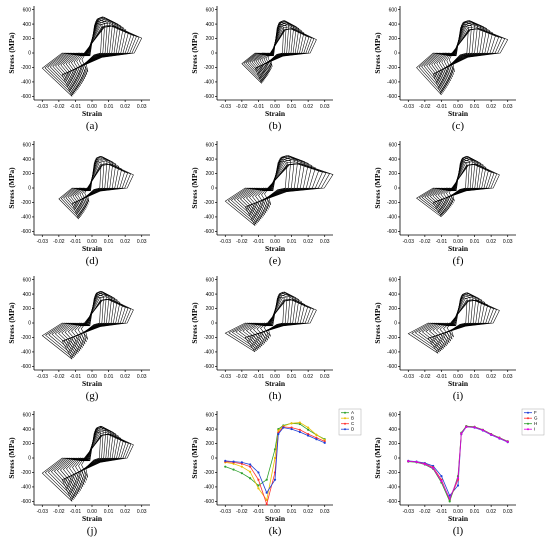  I want to click on y-tick-label: -400, so click(26, 488).